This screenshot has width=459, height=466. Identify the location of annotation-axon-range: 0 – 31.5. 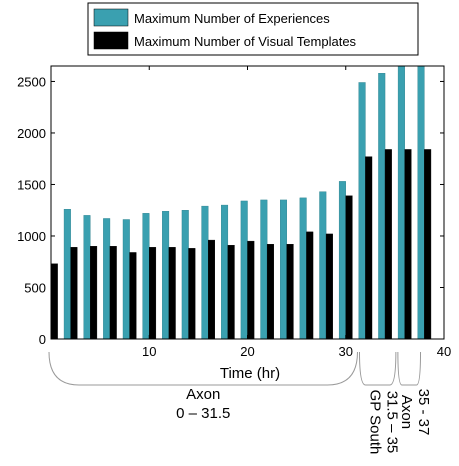
(203, 413).